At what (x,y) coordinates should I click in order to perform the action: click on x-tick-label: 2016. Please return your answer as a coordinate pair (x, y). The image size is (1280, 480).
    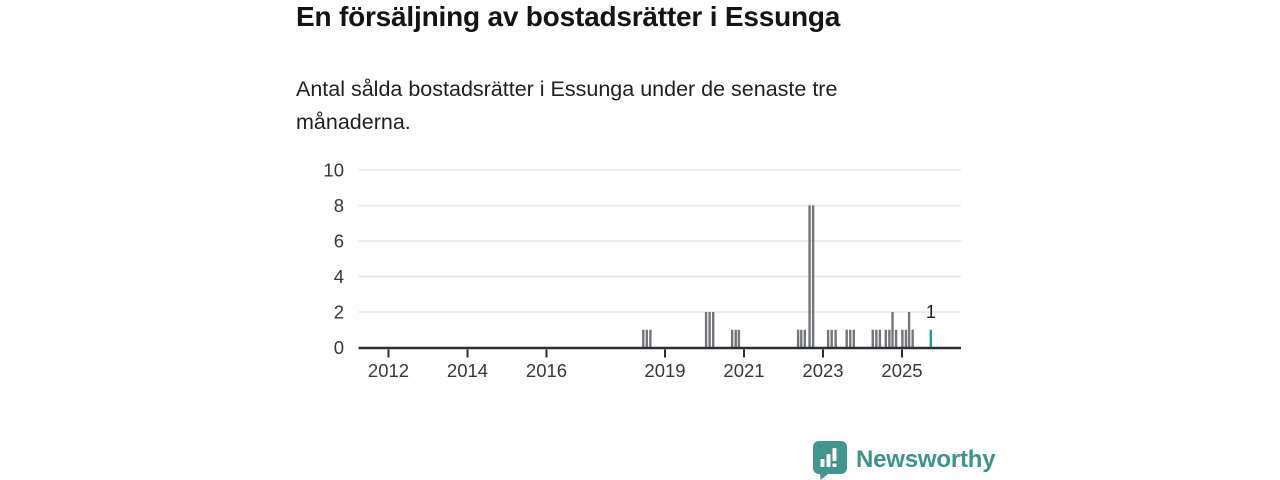
    Looking at the image, I should click on (546, 370).